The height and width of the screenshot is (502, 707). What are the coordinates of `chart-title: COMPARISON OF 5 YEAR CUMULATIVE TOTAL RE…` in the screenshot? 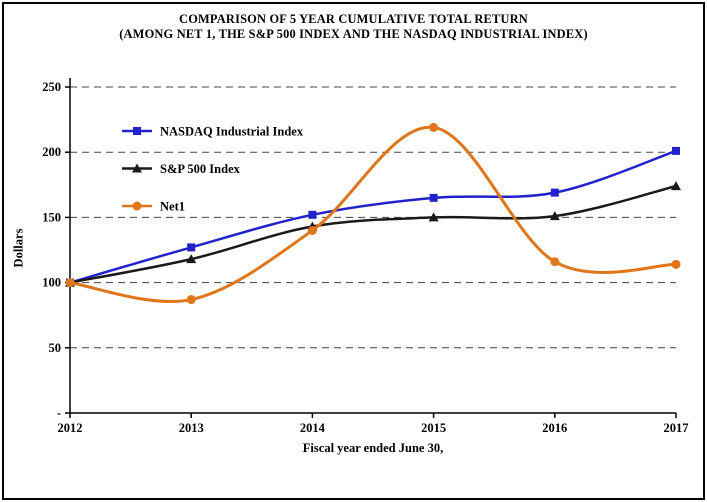 It's located at (353, 27).